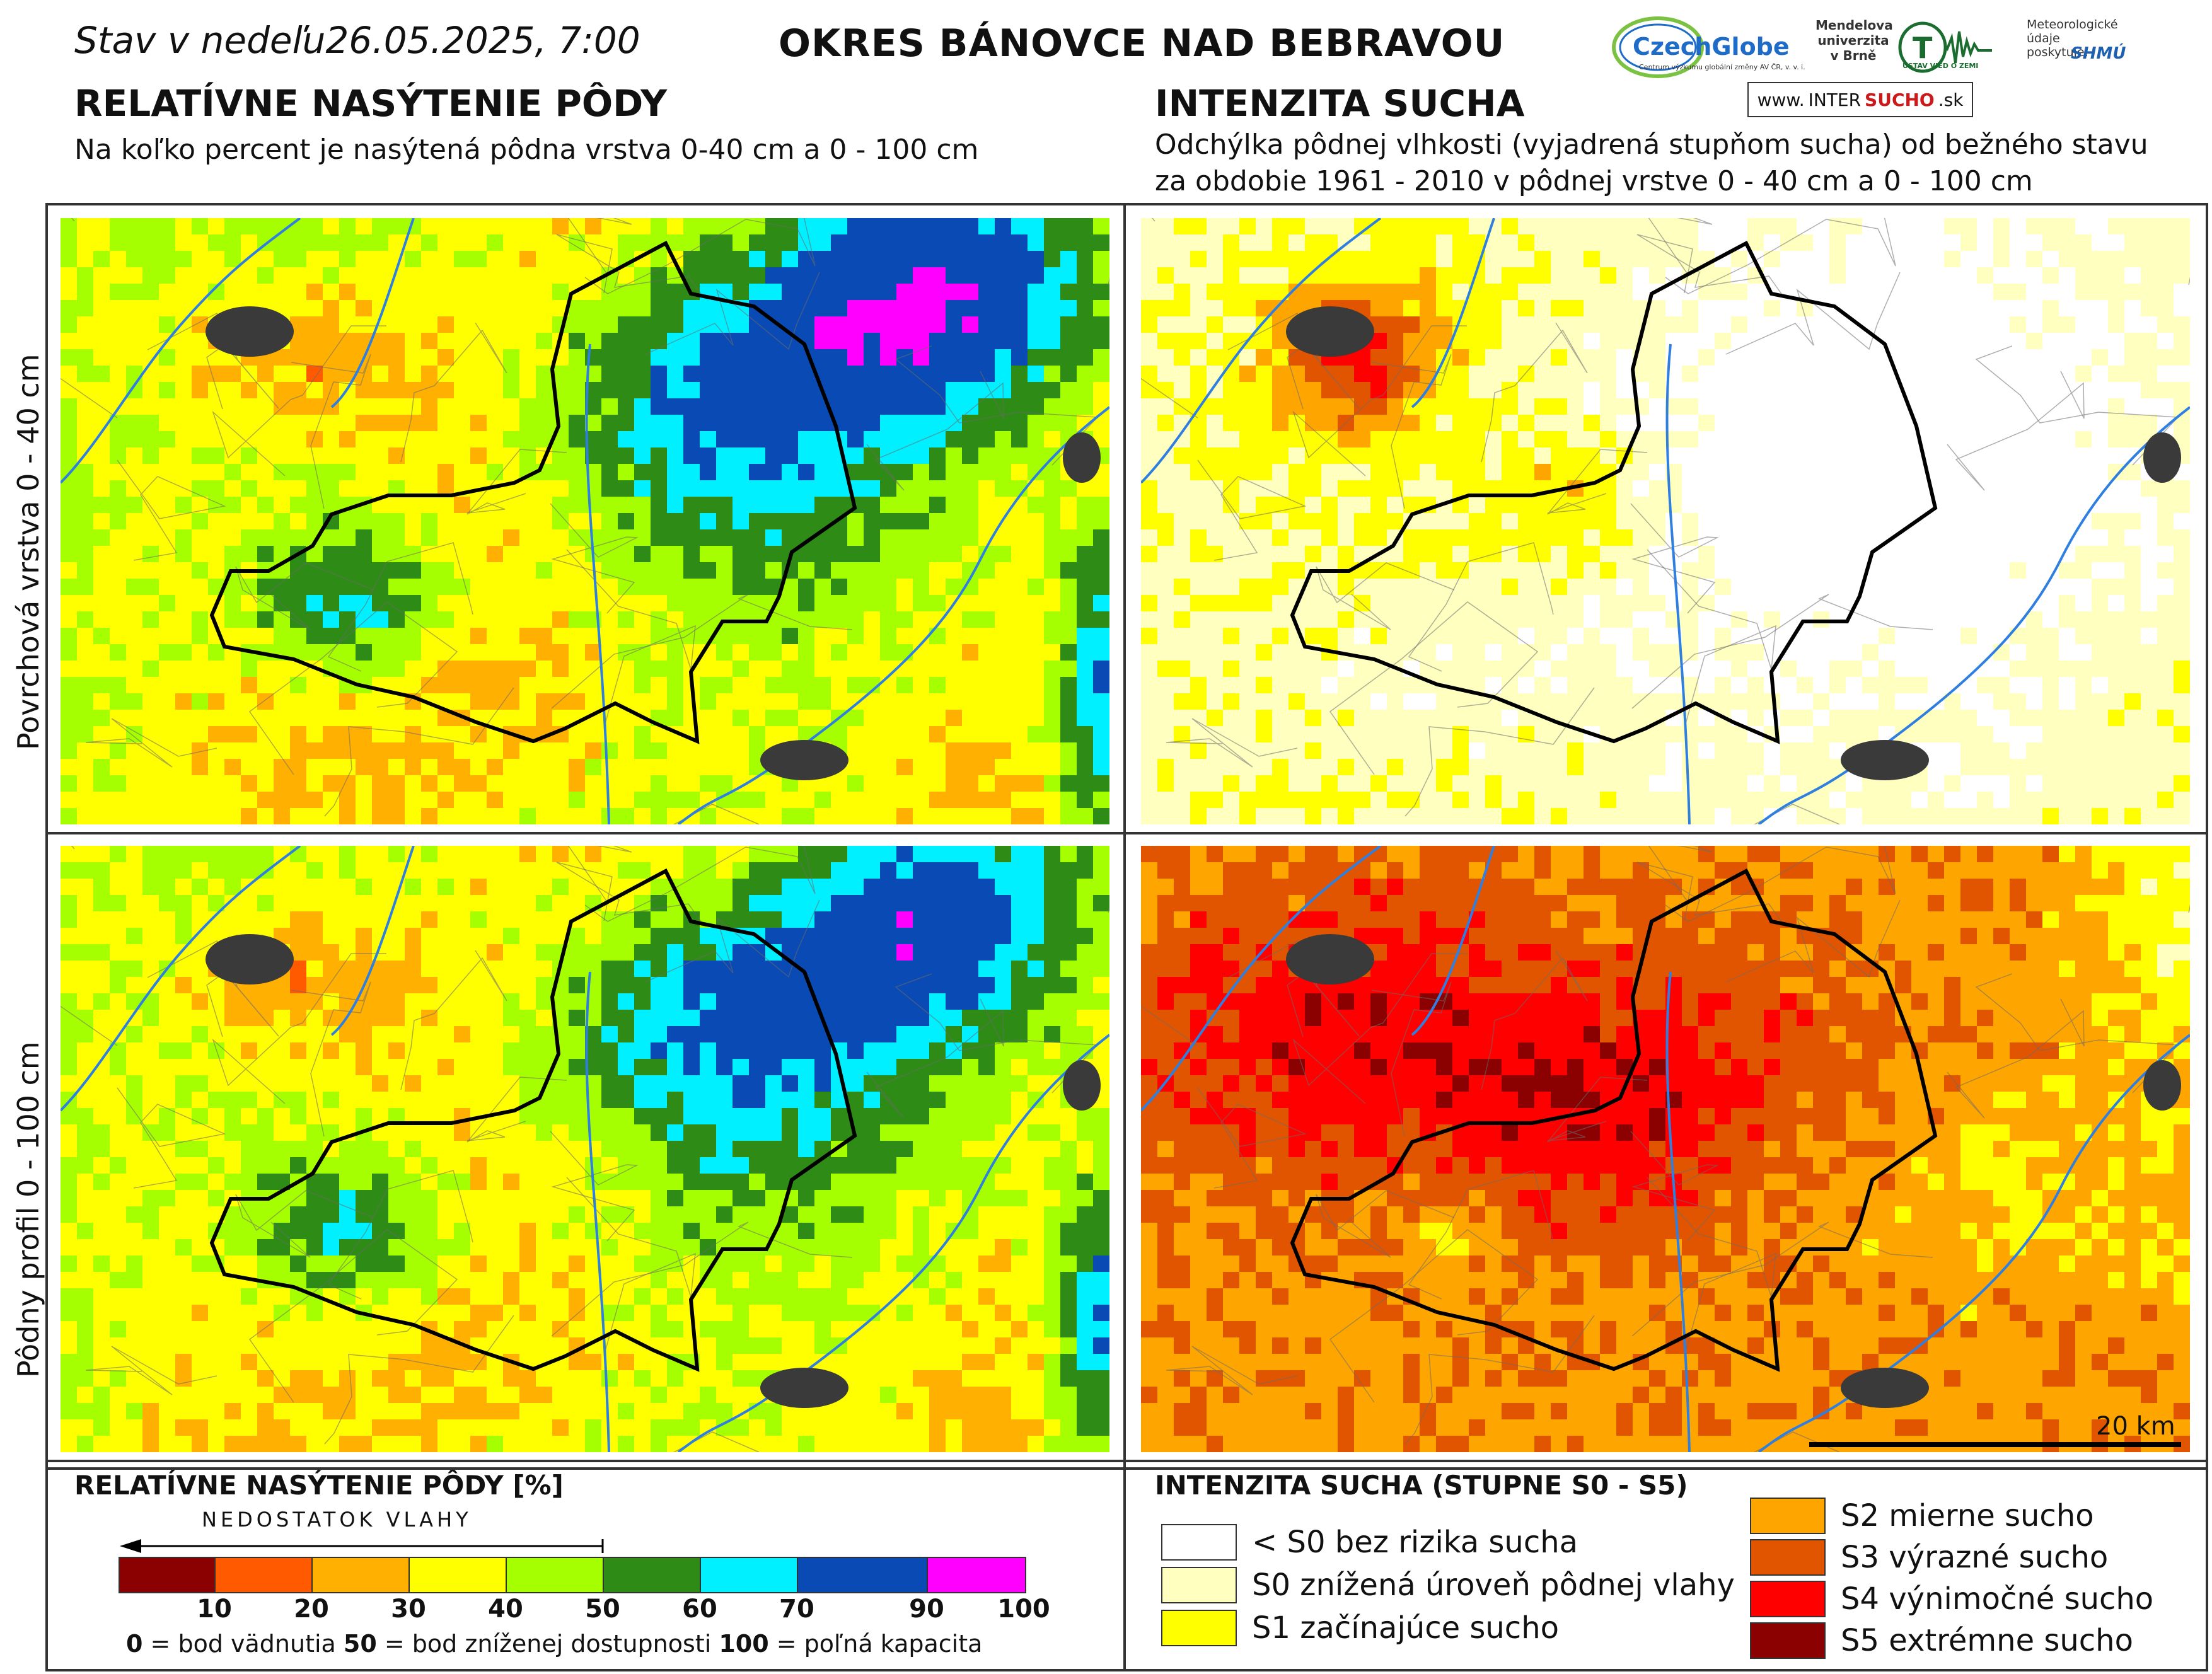 This screenshot has width=2212, height=1674. I want to click on drought-legend-item: S0 znížená úroveň pôdnej vlahy, so click(1448, 1585).